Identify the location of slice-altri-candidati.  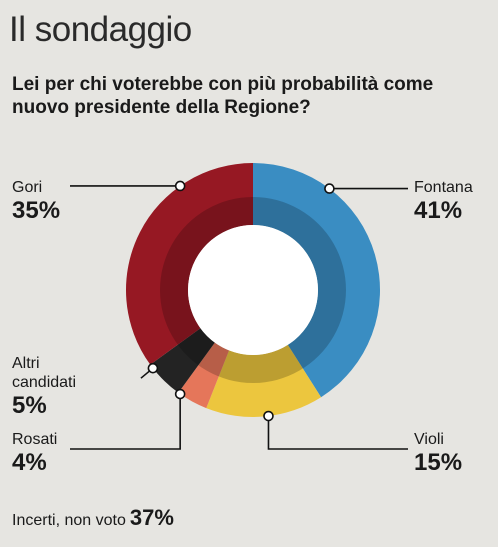
(182, 360).